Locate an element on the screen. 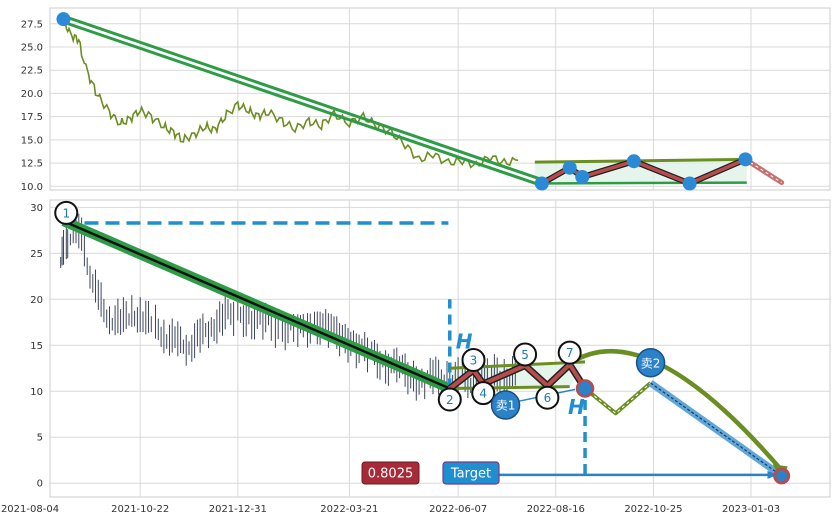 The width and height of the screenshot is (837, 520). y-tick-label: 12.5 is located at coordinates (32, 164).